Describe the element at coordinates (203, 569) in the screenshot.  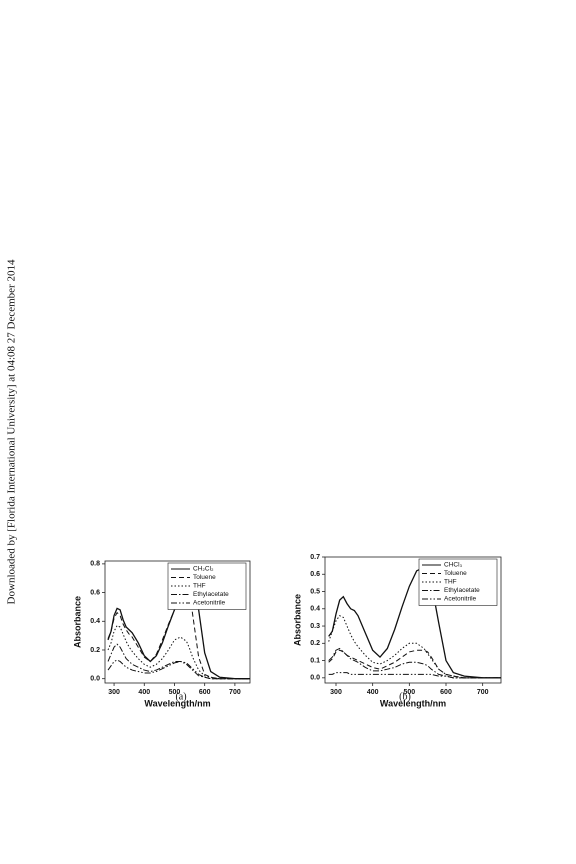
I see `legend-label: CH₂Cl₂` at that location.